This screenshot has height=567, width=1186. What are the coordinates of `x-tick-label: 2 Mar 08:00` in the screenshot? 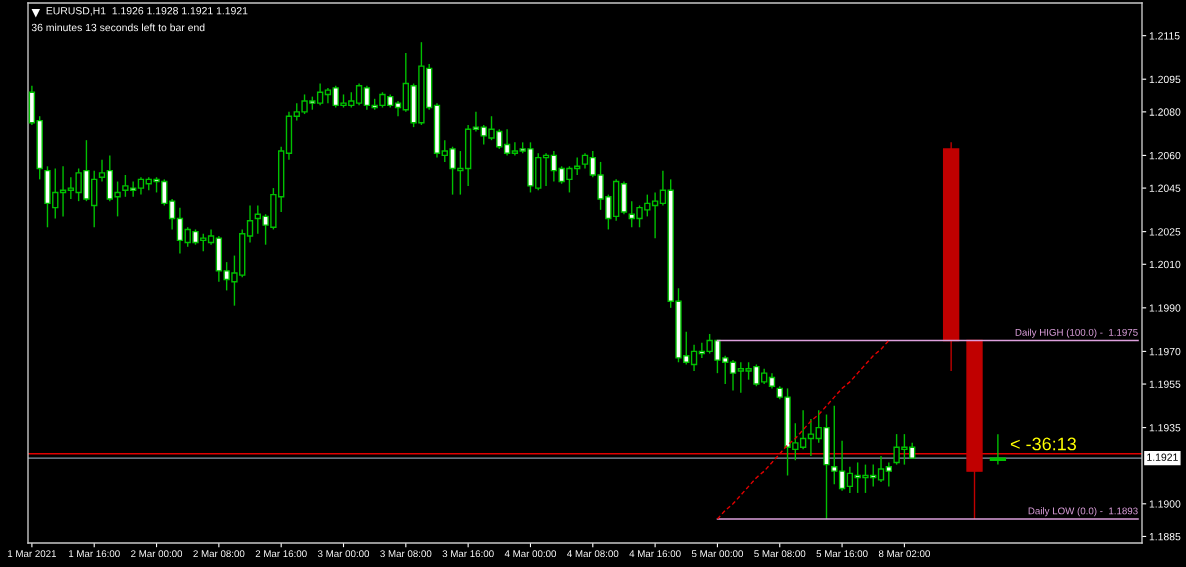 It's located at (219, 554).